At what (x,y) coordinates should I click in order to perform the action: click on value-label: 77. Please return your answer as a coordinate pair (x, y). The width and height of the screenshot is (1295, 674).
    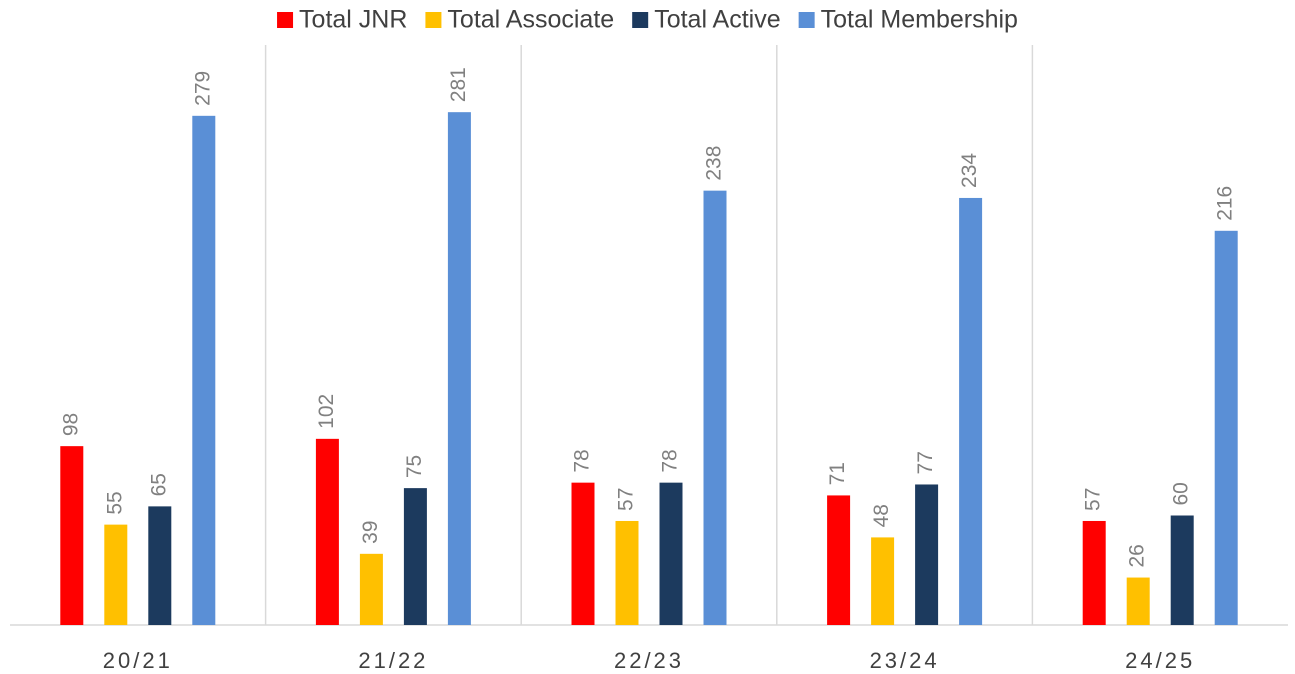
    Looking at the image, I should click on (925, 462).